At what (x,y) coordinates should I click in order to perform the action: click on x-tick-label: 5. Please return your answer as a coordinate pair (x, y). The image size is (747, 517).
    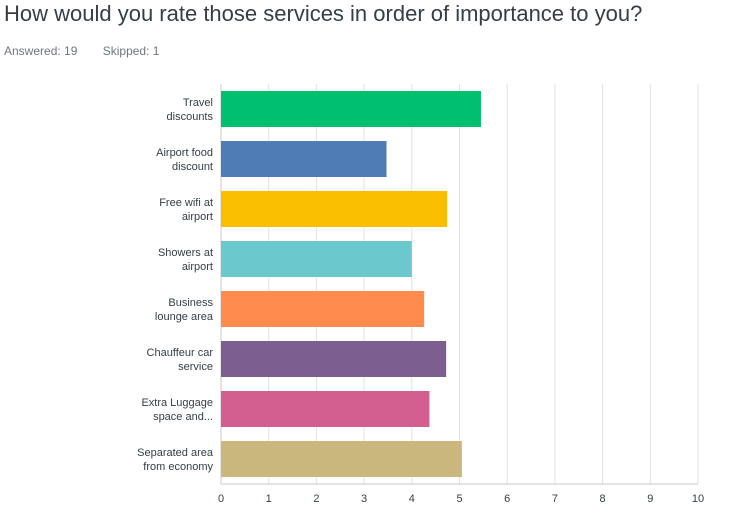
    Looking at the image, I should click on (459, 499).